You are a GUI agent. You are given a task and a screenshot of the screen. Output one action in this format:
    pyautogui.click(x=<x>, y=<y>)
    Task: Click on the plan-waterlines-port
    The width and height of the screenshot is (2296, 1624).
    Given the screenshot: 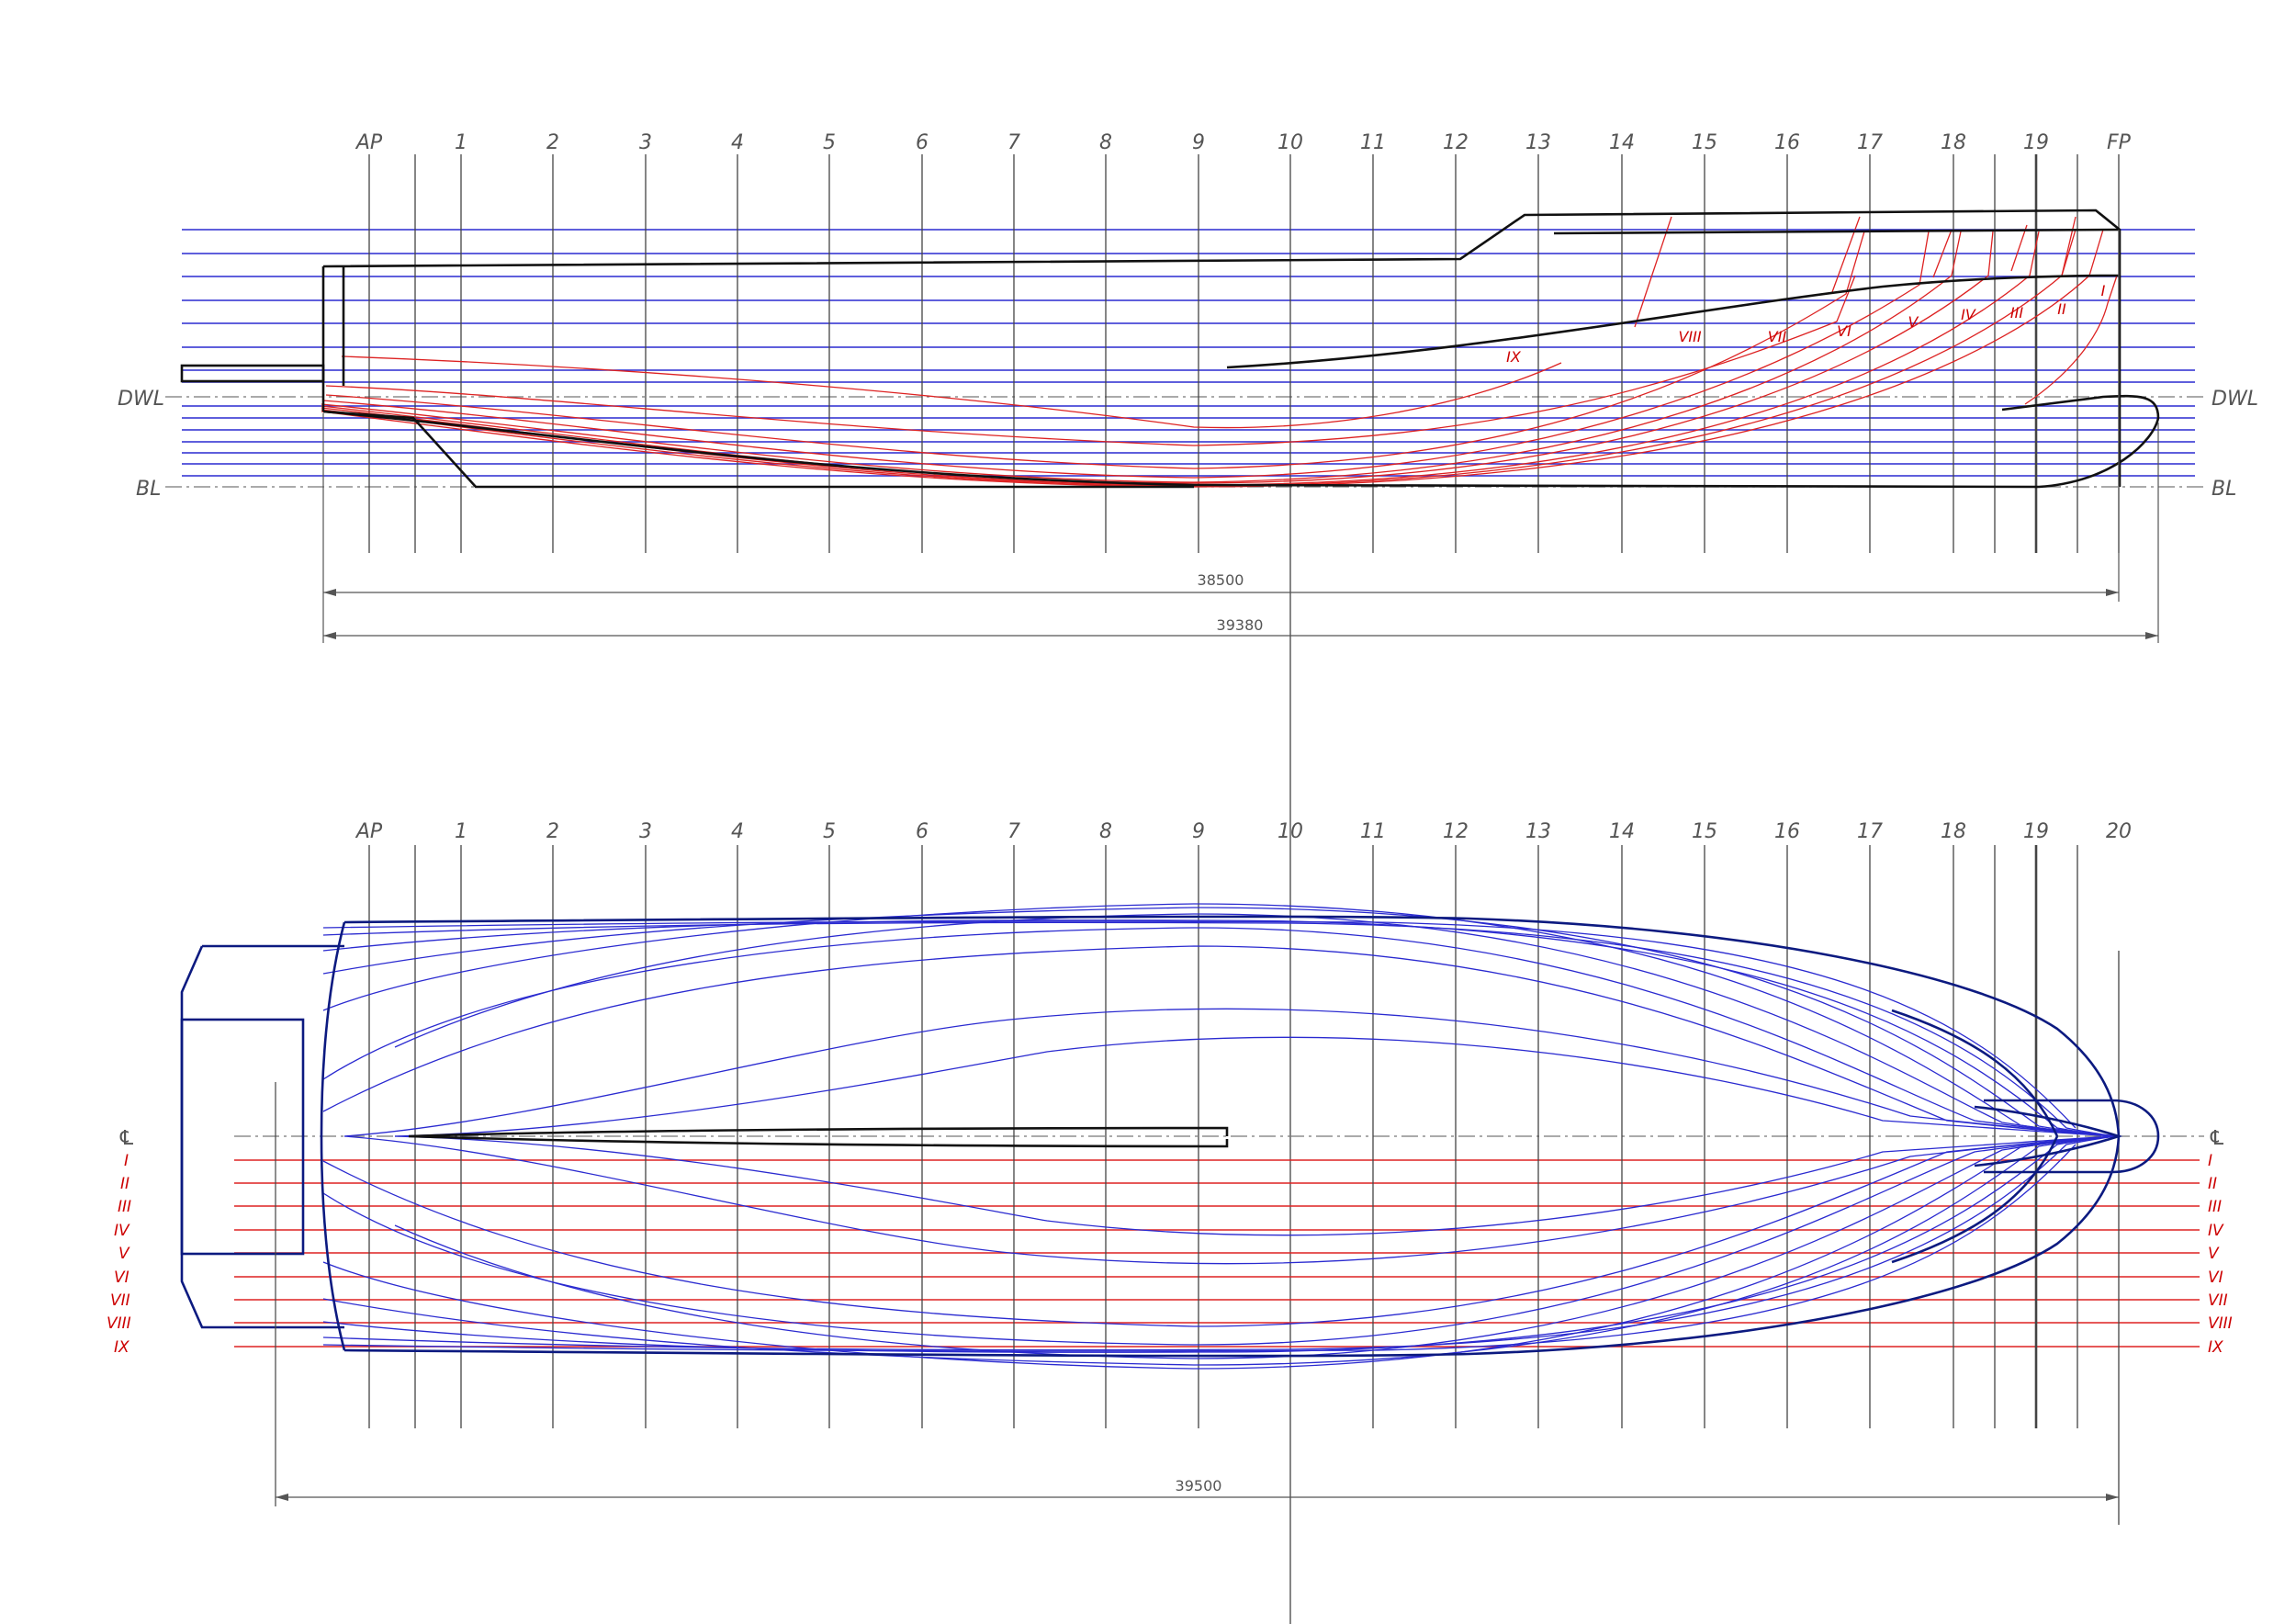 What is the action you would take?
    pyautogui.click(x=1221, y=1020)
    